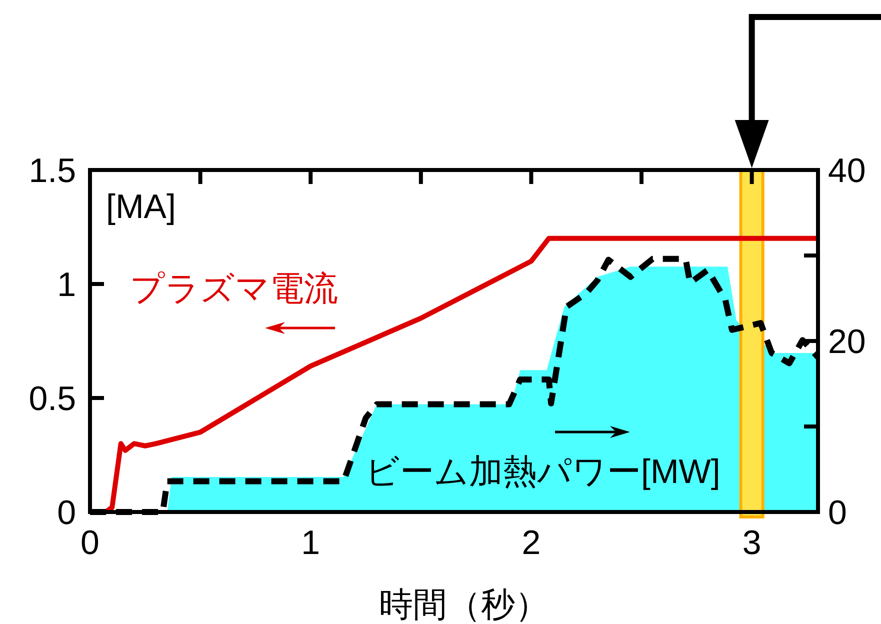 This screenshot has width=881, height=624. I want to click on series-label: プラズマ電流, so click(234, 289).